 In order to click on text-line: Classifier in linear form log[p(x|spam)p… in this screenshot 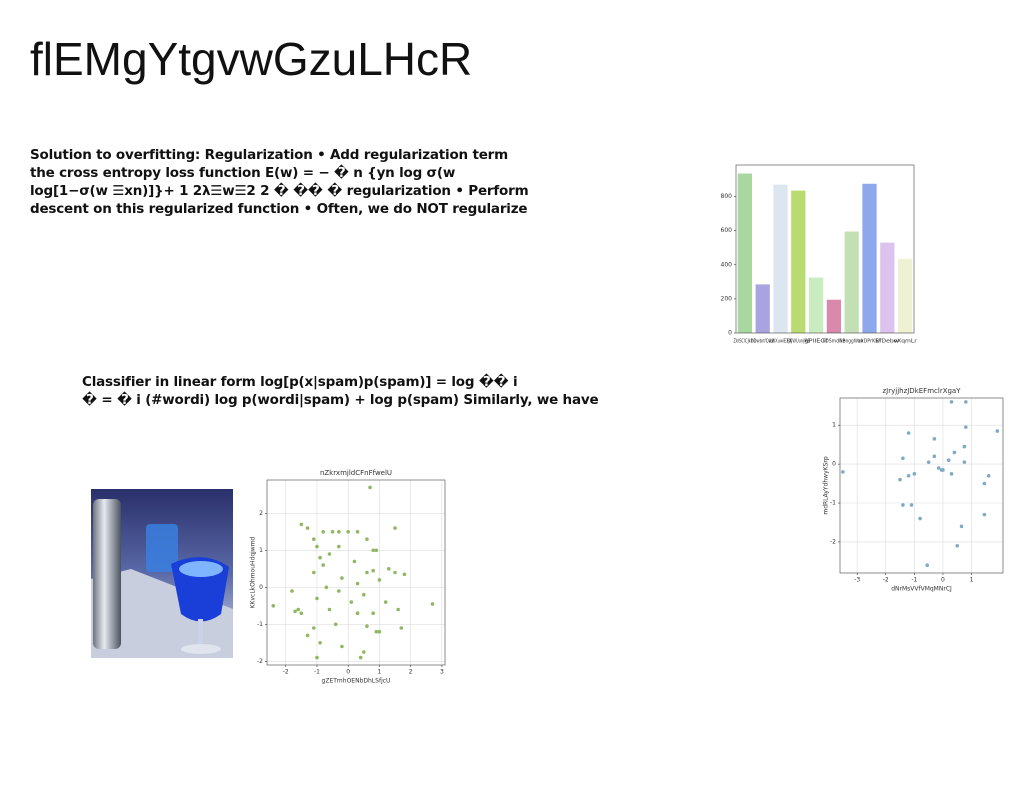, I will do `click(300, 382)`.